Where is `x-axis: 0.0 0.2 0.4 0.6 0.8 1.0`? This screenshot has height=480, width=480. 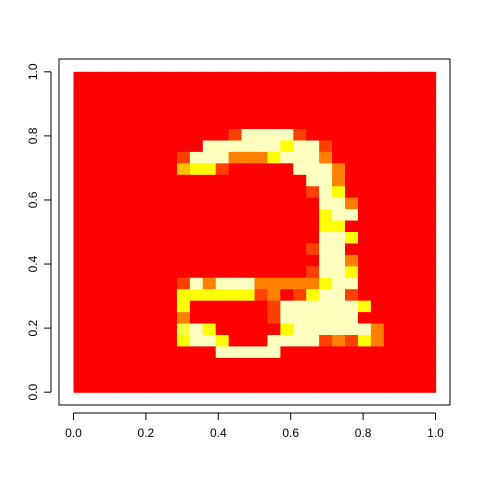 x-axis: 0.0 0.2 0.4 0.6 0.8 1.0 is located at coordinates (254, 426).